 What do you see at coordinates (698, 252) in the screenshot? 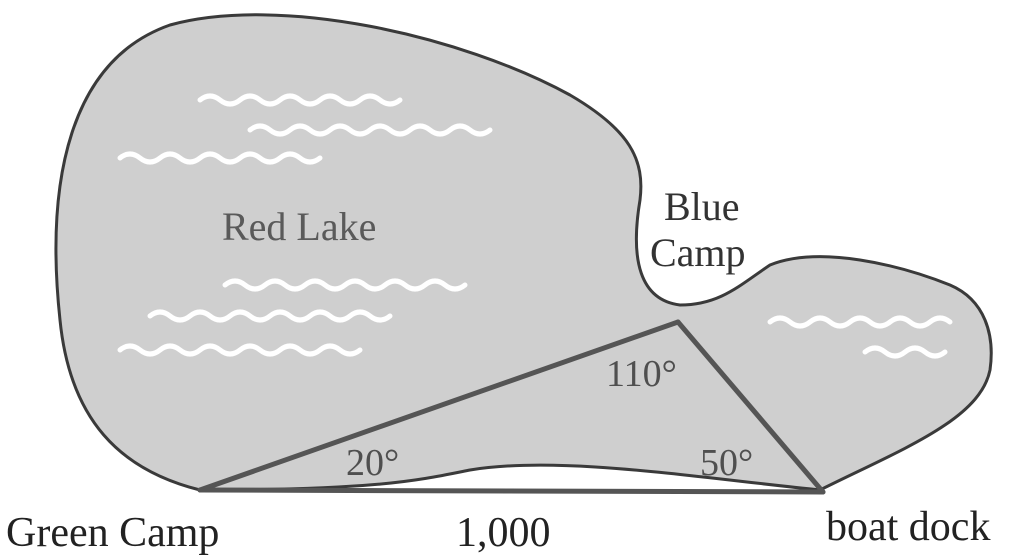
I see `blue-camp-label-line2: Camp` at bounding box center [698, 252].